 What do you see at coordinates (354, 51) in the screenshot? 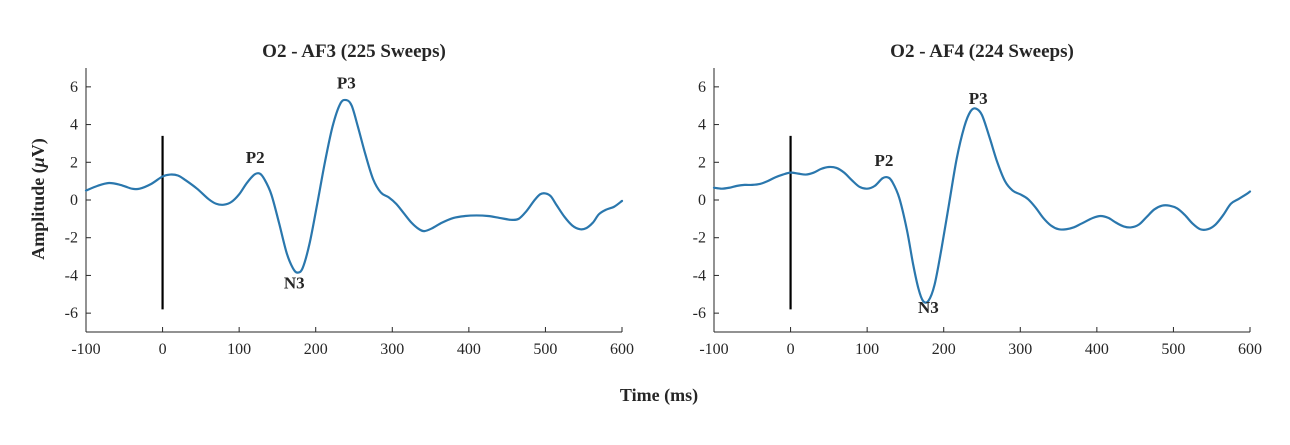
I see `chart-title: O2 - AF3 (225 Sweeps)` at bounding box center [354, 51].